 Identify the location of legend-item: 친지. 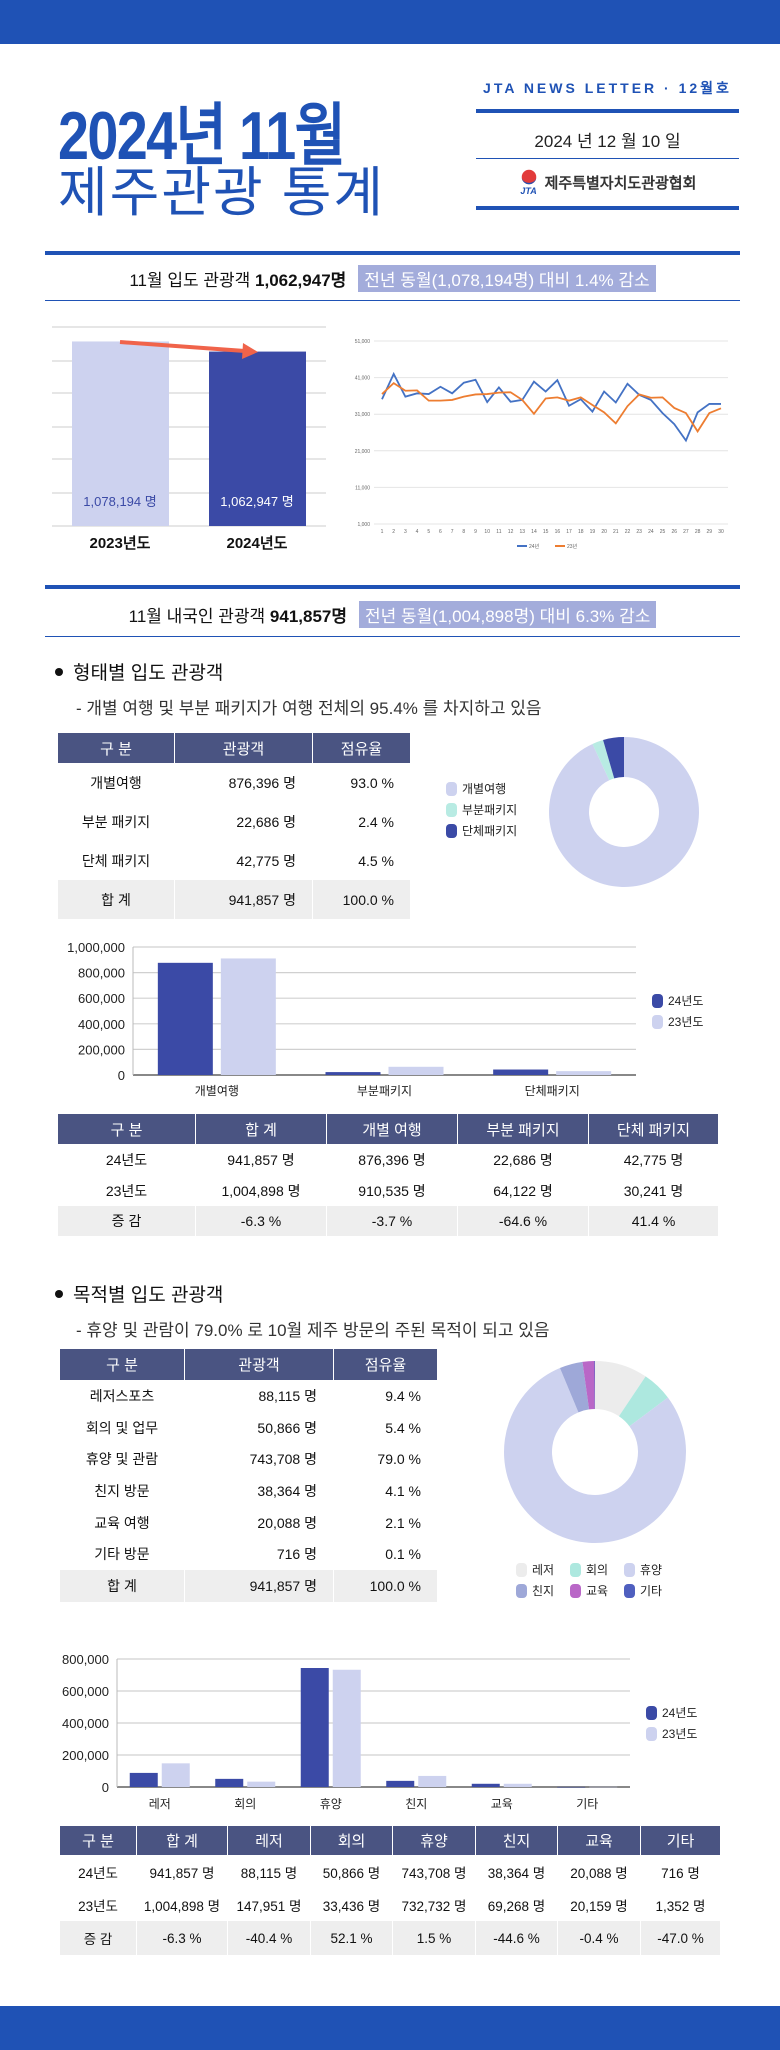
(543, 1590).